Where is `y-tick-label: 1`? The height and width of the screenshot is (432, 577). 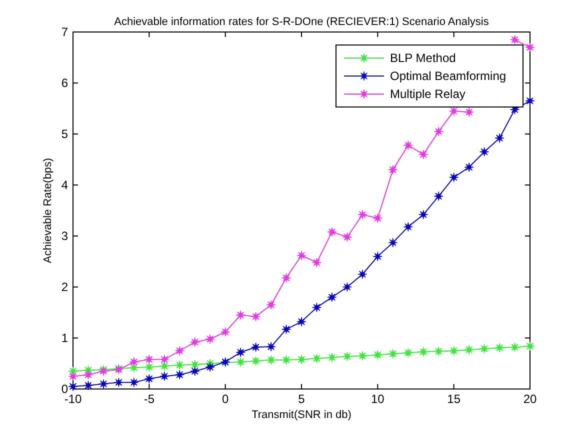
y-tick-label: 1 is located at coordinates (64, 338).